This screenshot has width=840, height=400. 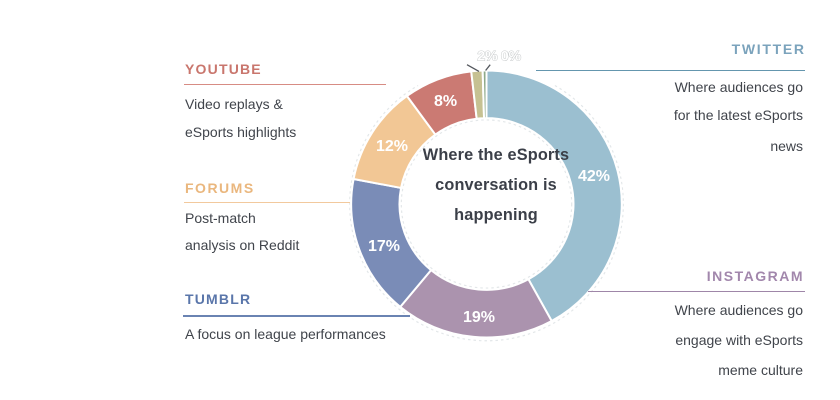 I want to click on svg-text: 2%, so click(x=487, y=56).